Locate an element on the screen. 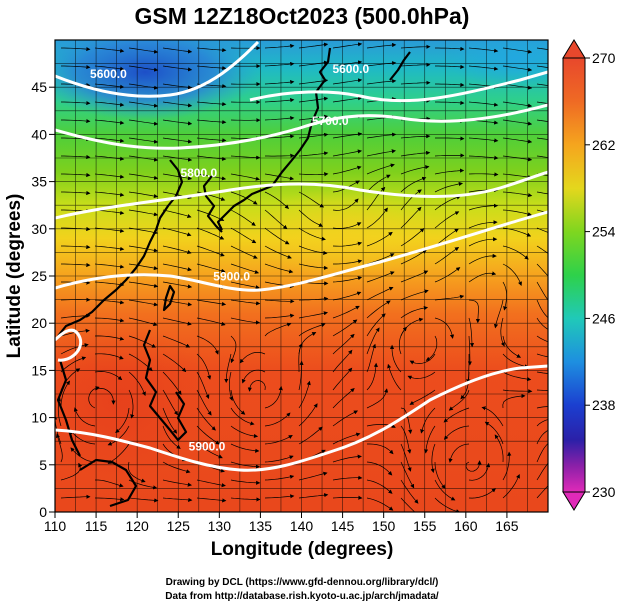  contour-label: 5800.0 is located at coordinates (198, 173).